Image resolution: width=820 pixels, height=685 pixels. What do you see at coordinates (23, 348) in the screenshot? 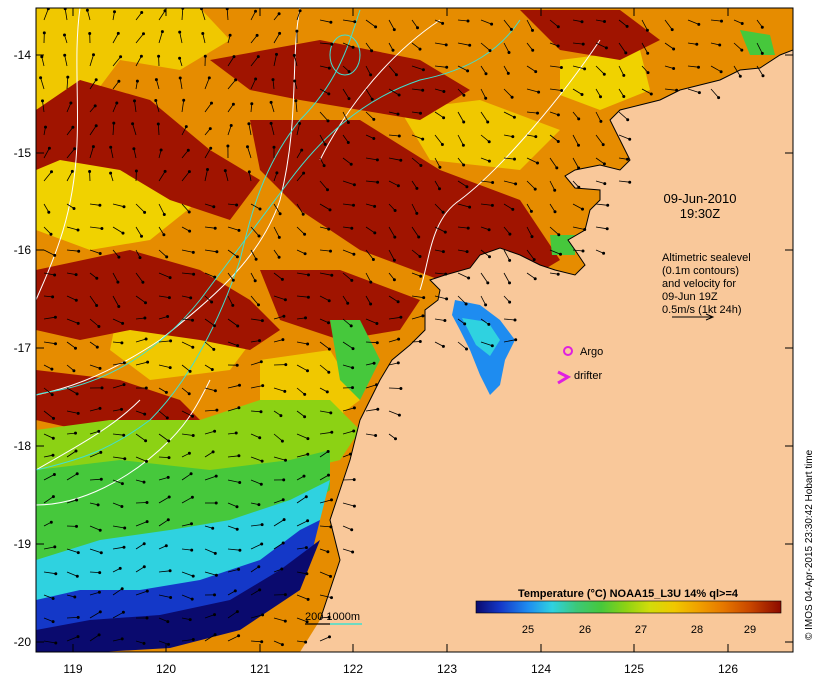
I see `latitude-tick-label: -17` at bounding box center [23, 348].